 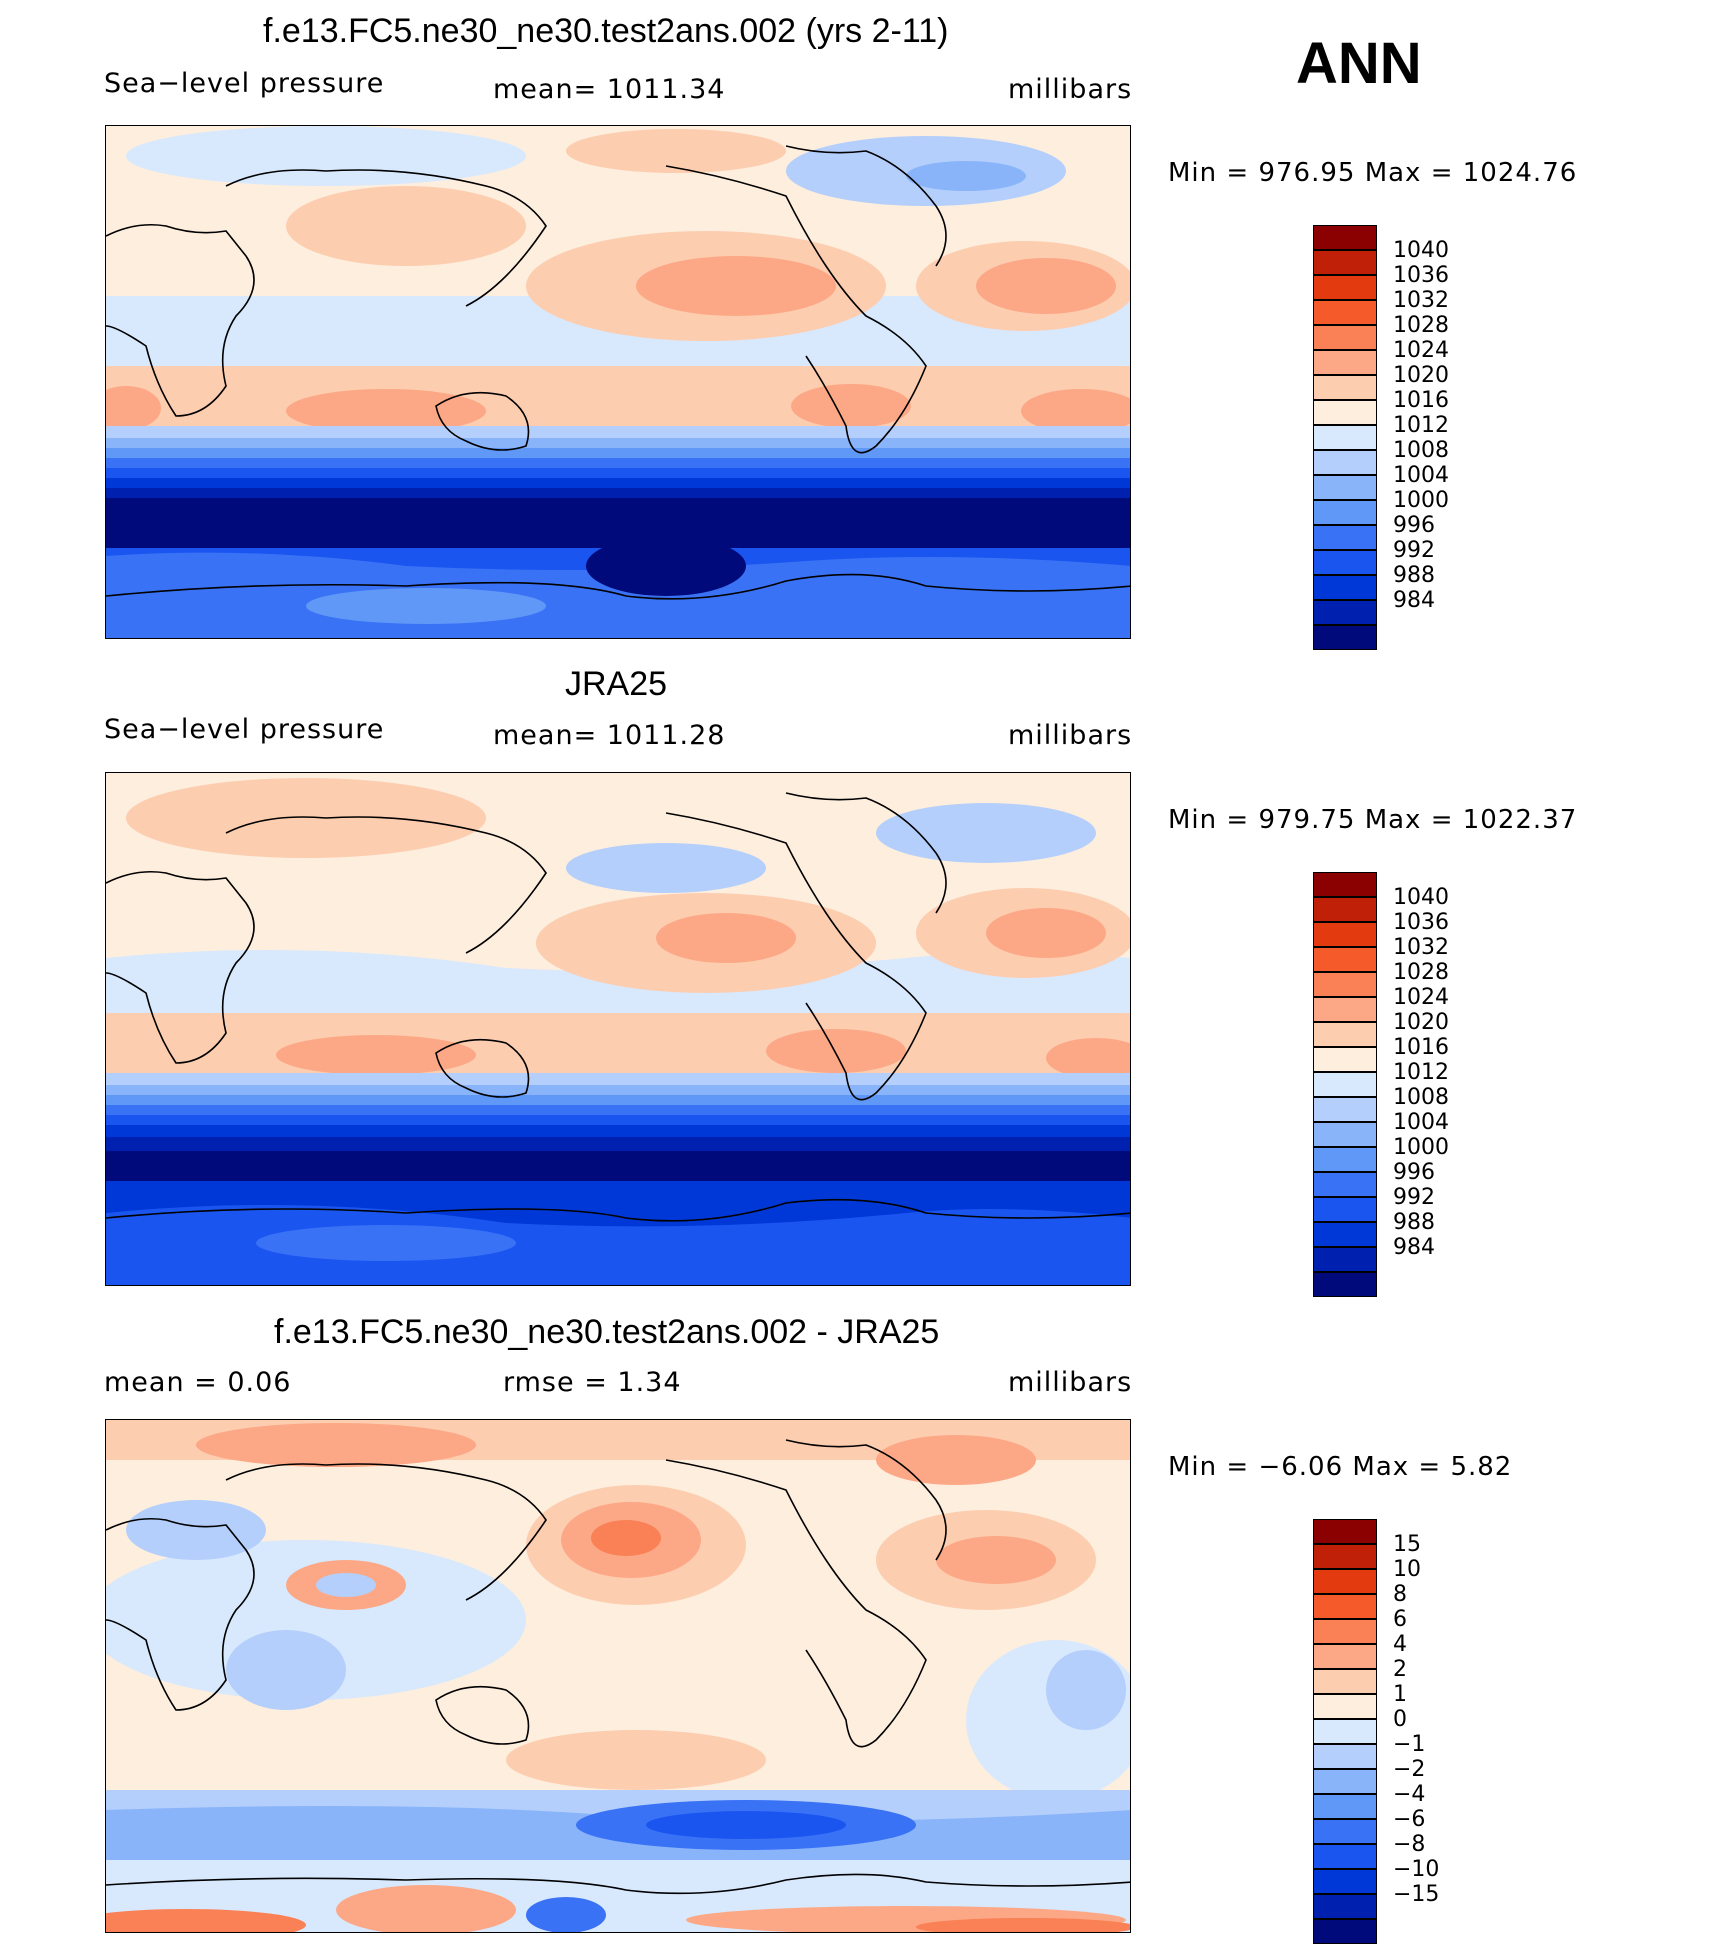 What do you see at coordinates (1421, 400) in the screenshot?
I see `colorbar-tick-label: 1016` at bounding box center [1421, 400].